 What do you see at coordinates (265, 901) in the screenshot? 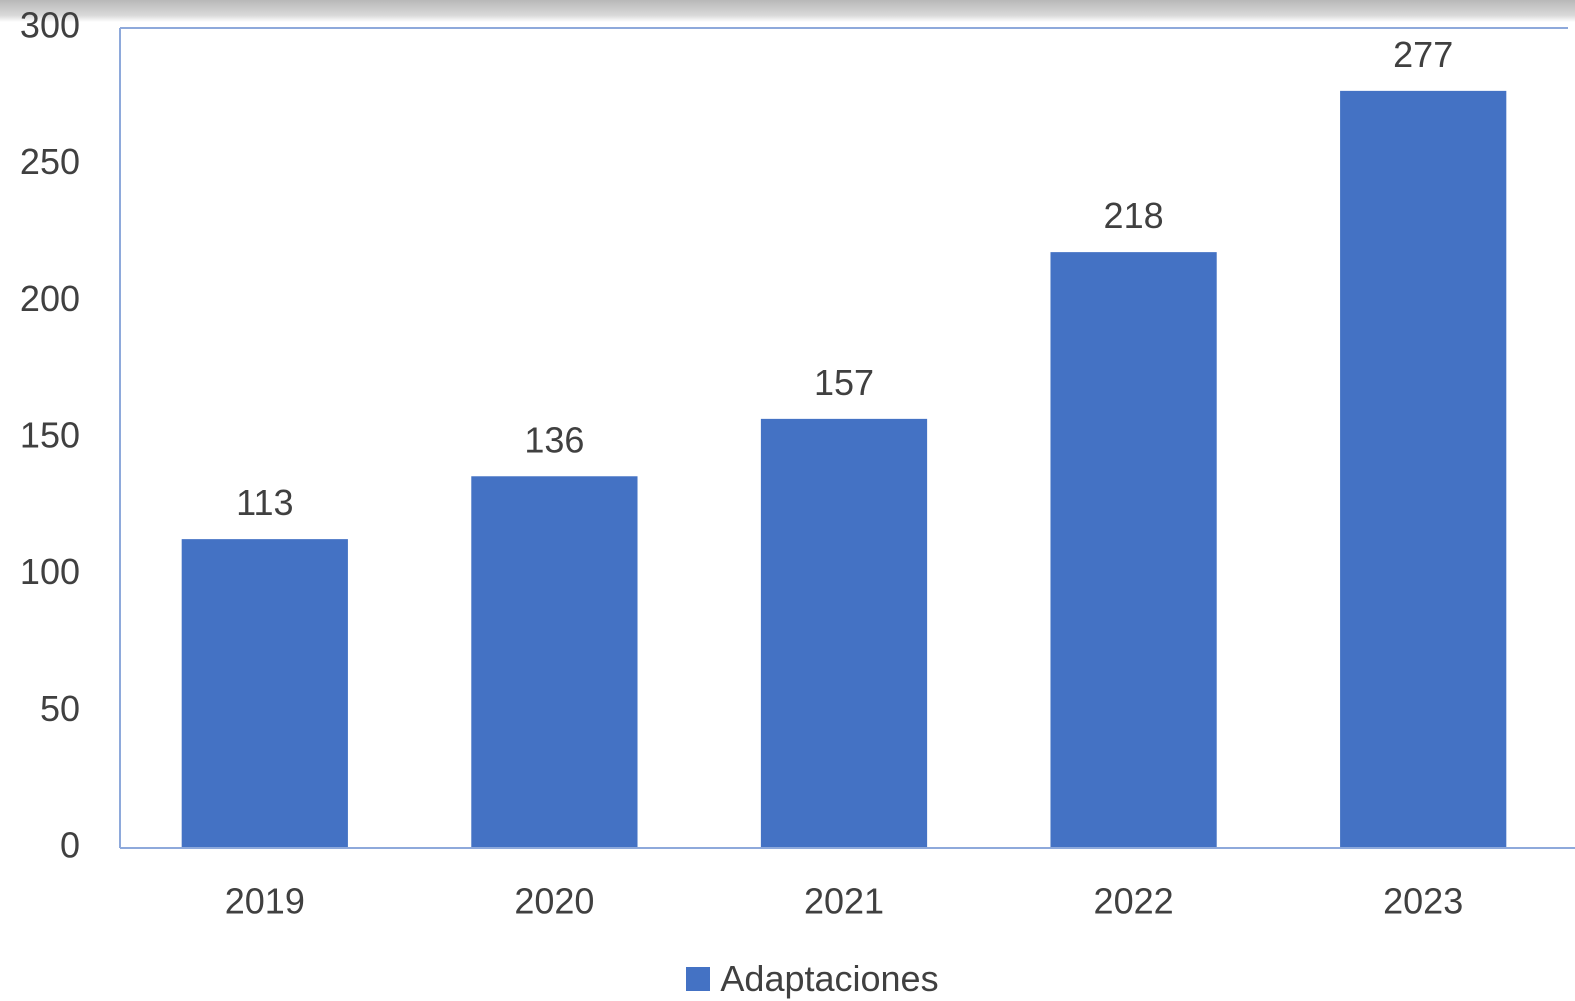
I see `x-tick-label: 2019` at bounding box center [265, 901].